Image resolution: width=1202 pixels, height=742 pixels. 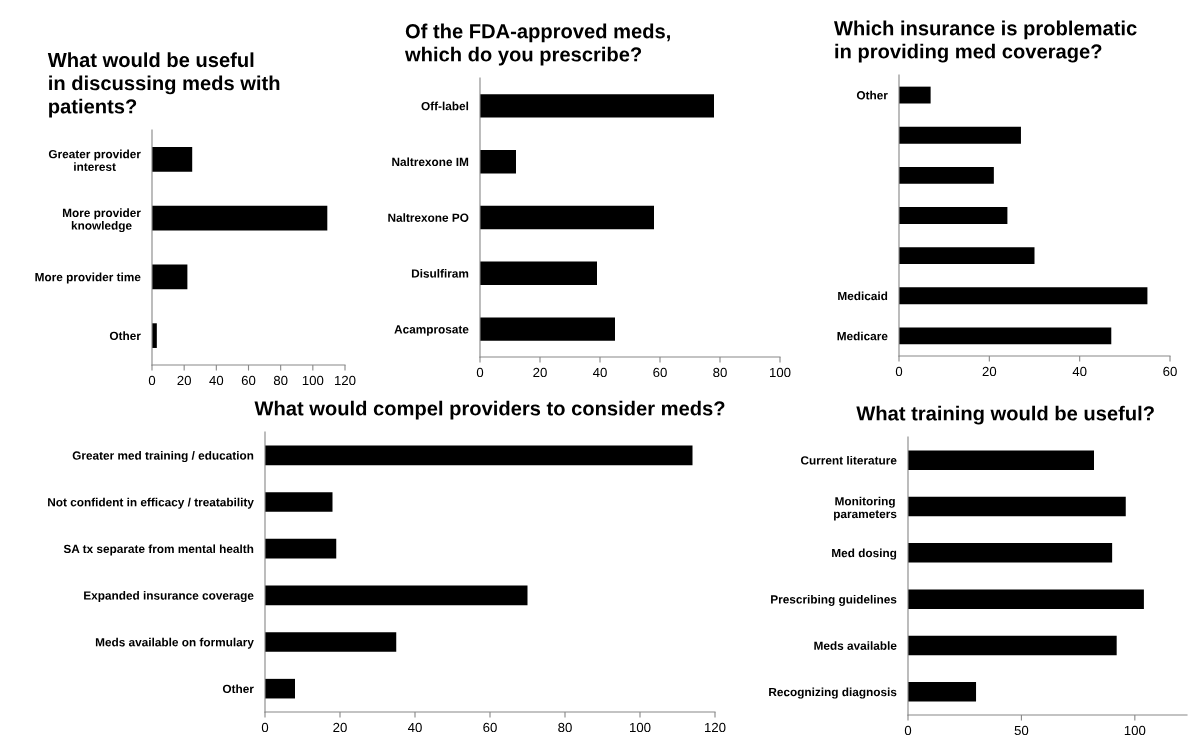 I want to click on chart-title: What would compel providers to consider meds?, so click(x=489, y=410).